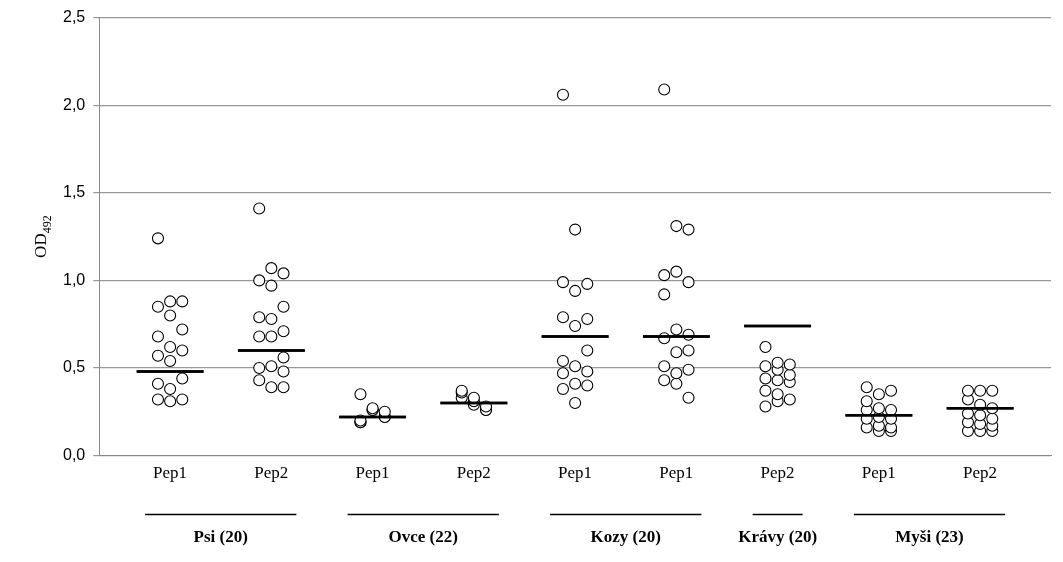 This screenshot has width=1063, height=562. I want to click on y-tick-label: 0,5, so click(74, 367).